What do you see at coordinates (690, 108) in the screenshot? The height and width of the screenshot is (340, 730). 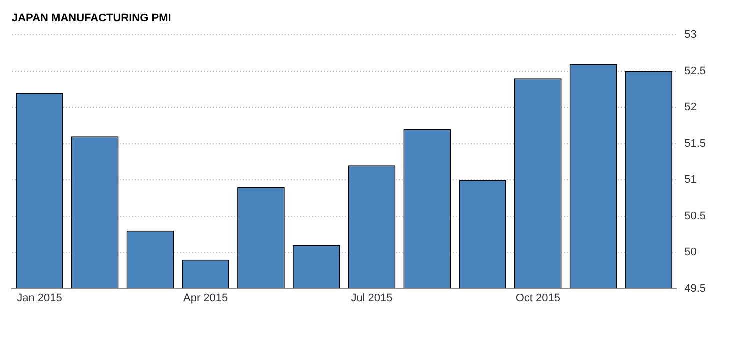 I see `y-tick-label: 52` at bounding box center [690, 108].